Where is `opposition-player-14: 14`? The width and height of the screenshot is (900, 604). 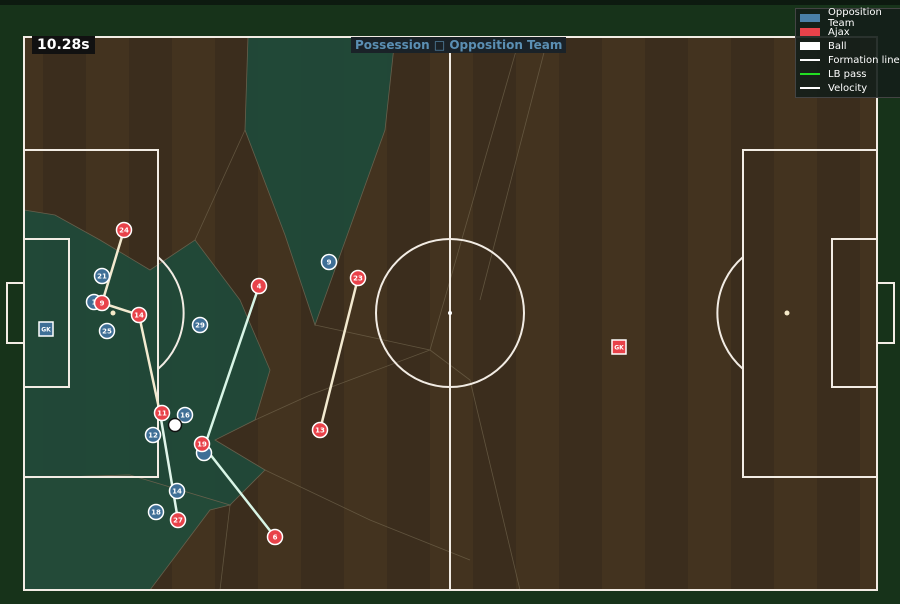
opposition-player-14: 14 is located at coordinates (177, 491).